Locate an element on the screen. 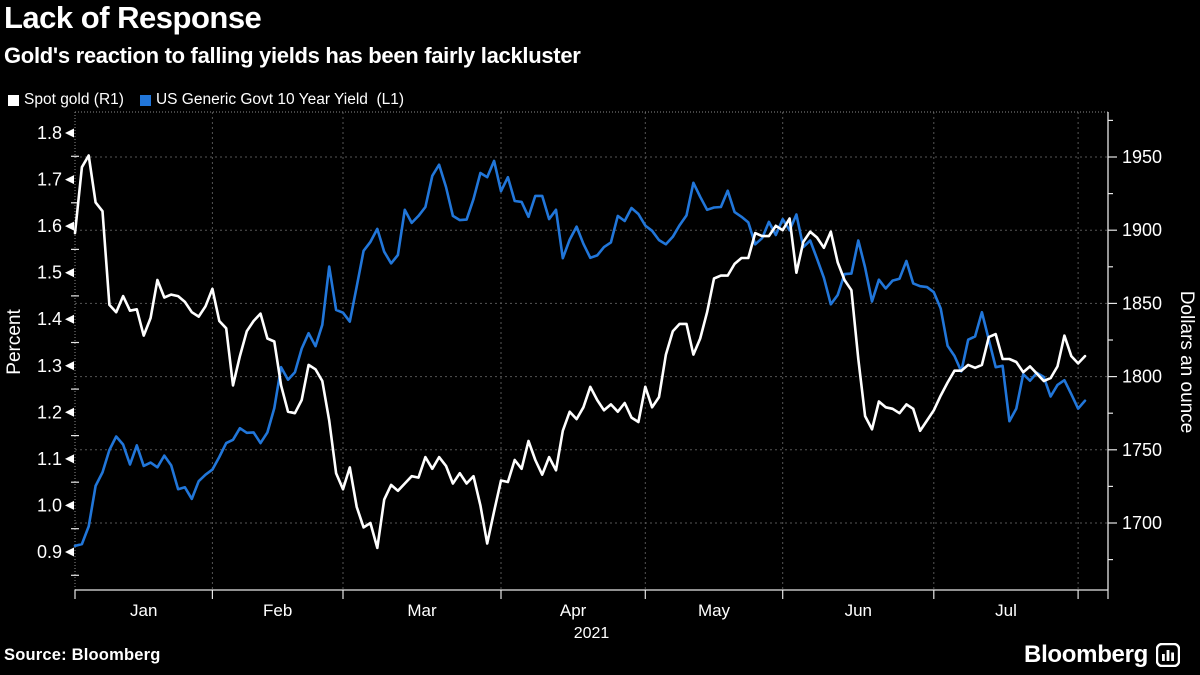 Image resolution: width=1200 pixels, height=675 pixels. legend-swatch-yield is located at coordinates (145, 100).